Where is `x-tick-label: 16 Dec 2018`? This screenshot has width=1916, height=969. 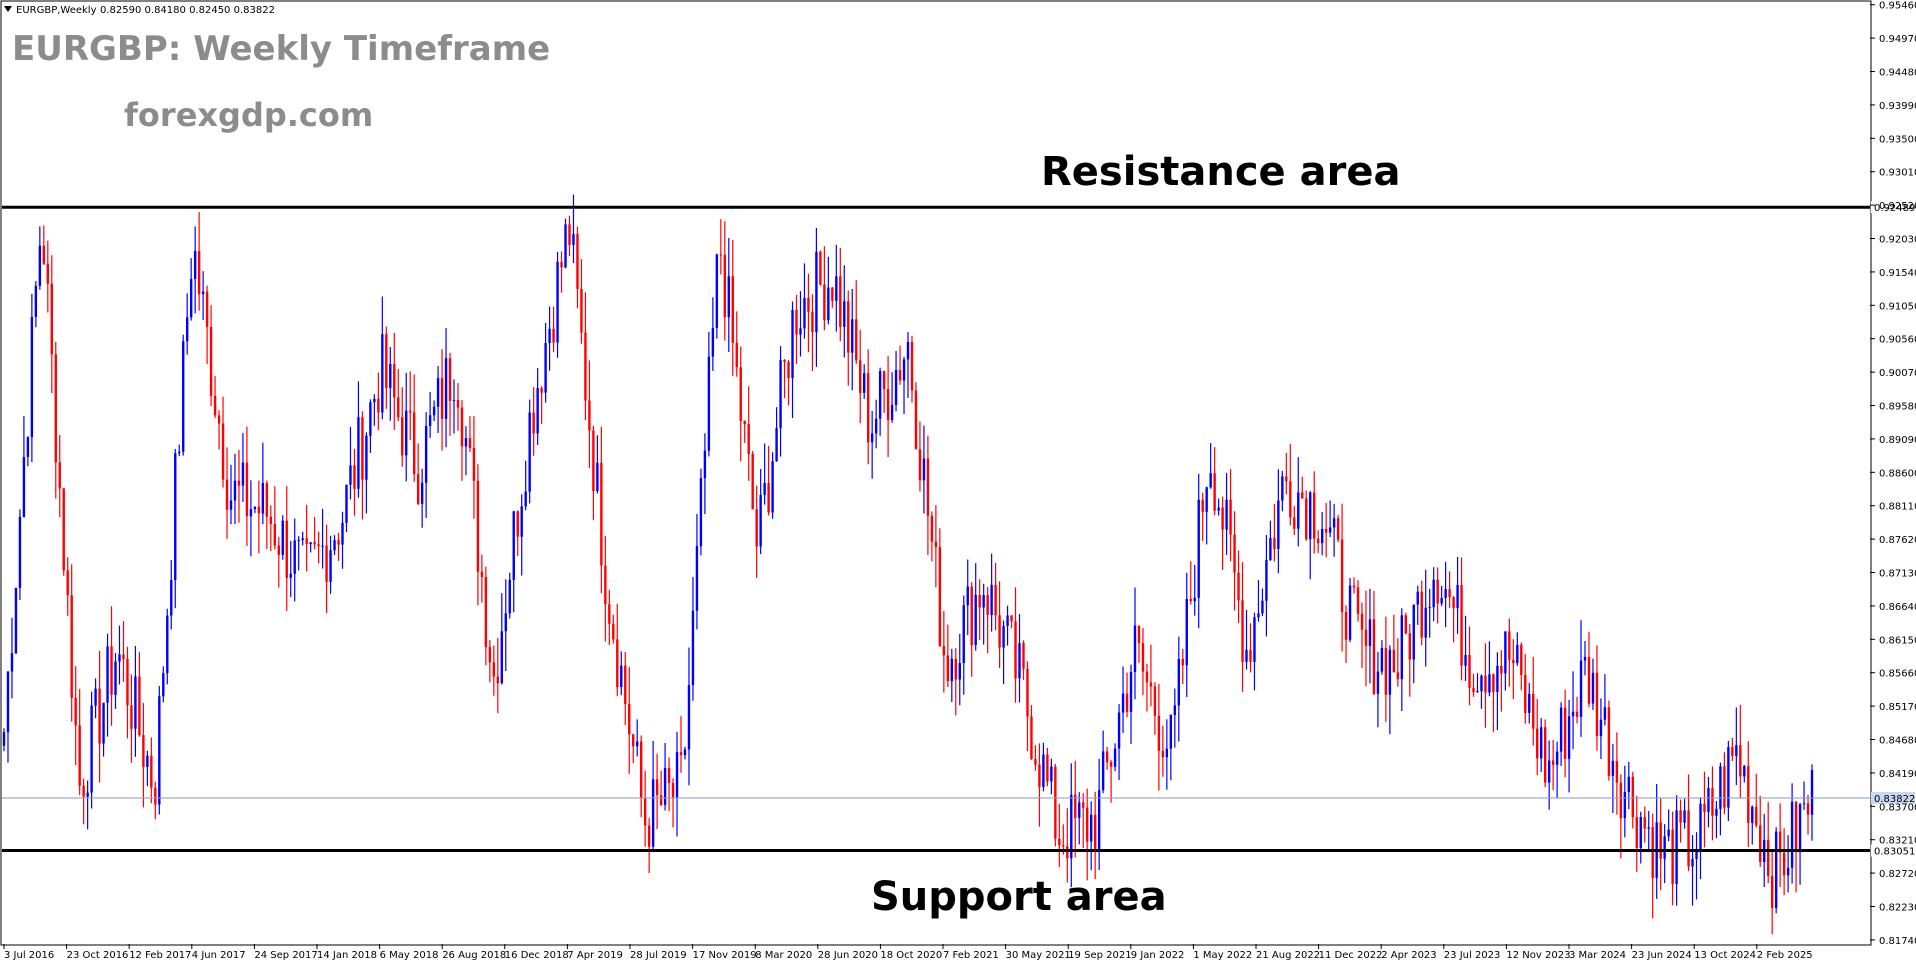 x-tick-label: 16 Dec 2018 is located at coordinates (537, 955).